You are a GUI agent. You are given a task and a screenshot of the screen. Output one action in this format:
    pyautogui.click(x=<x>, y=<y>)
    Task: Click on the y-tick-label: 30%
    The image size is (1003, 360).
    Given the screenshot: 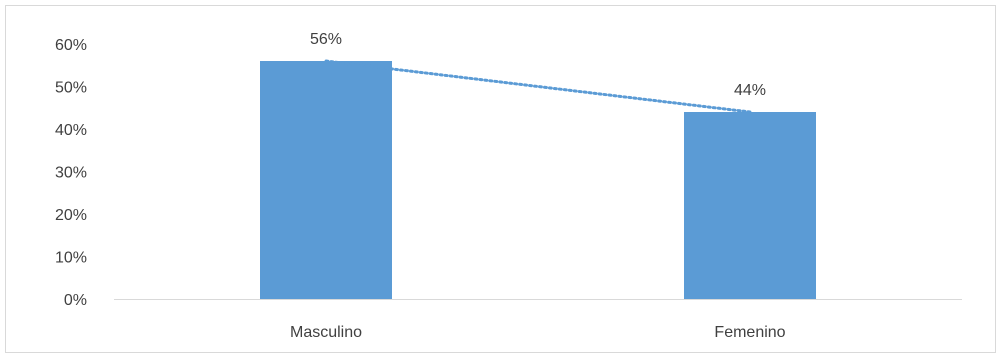 What is the action you would take?
    pyautogui.click(x=71, y=173)
    